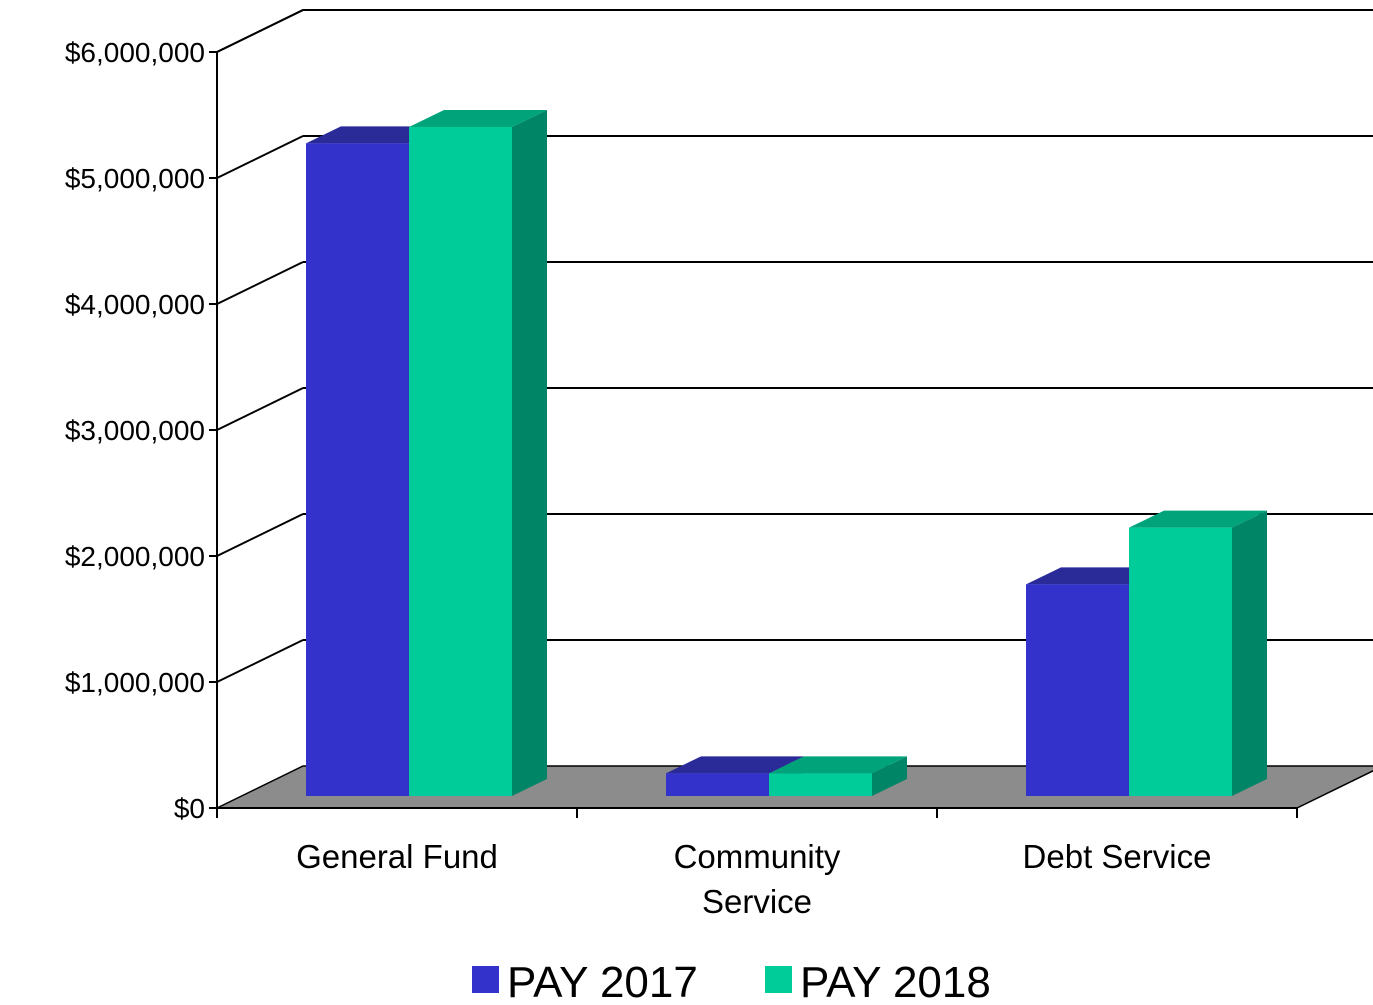 The image size is (1373, 1005). I want to click on legend: PAY 2017 PAY 2018, so click(731, 981).